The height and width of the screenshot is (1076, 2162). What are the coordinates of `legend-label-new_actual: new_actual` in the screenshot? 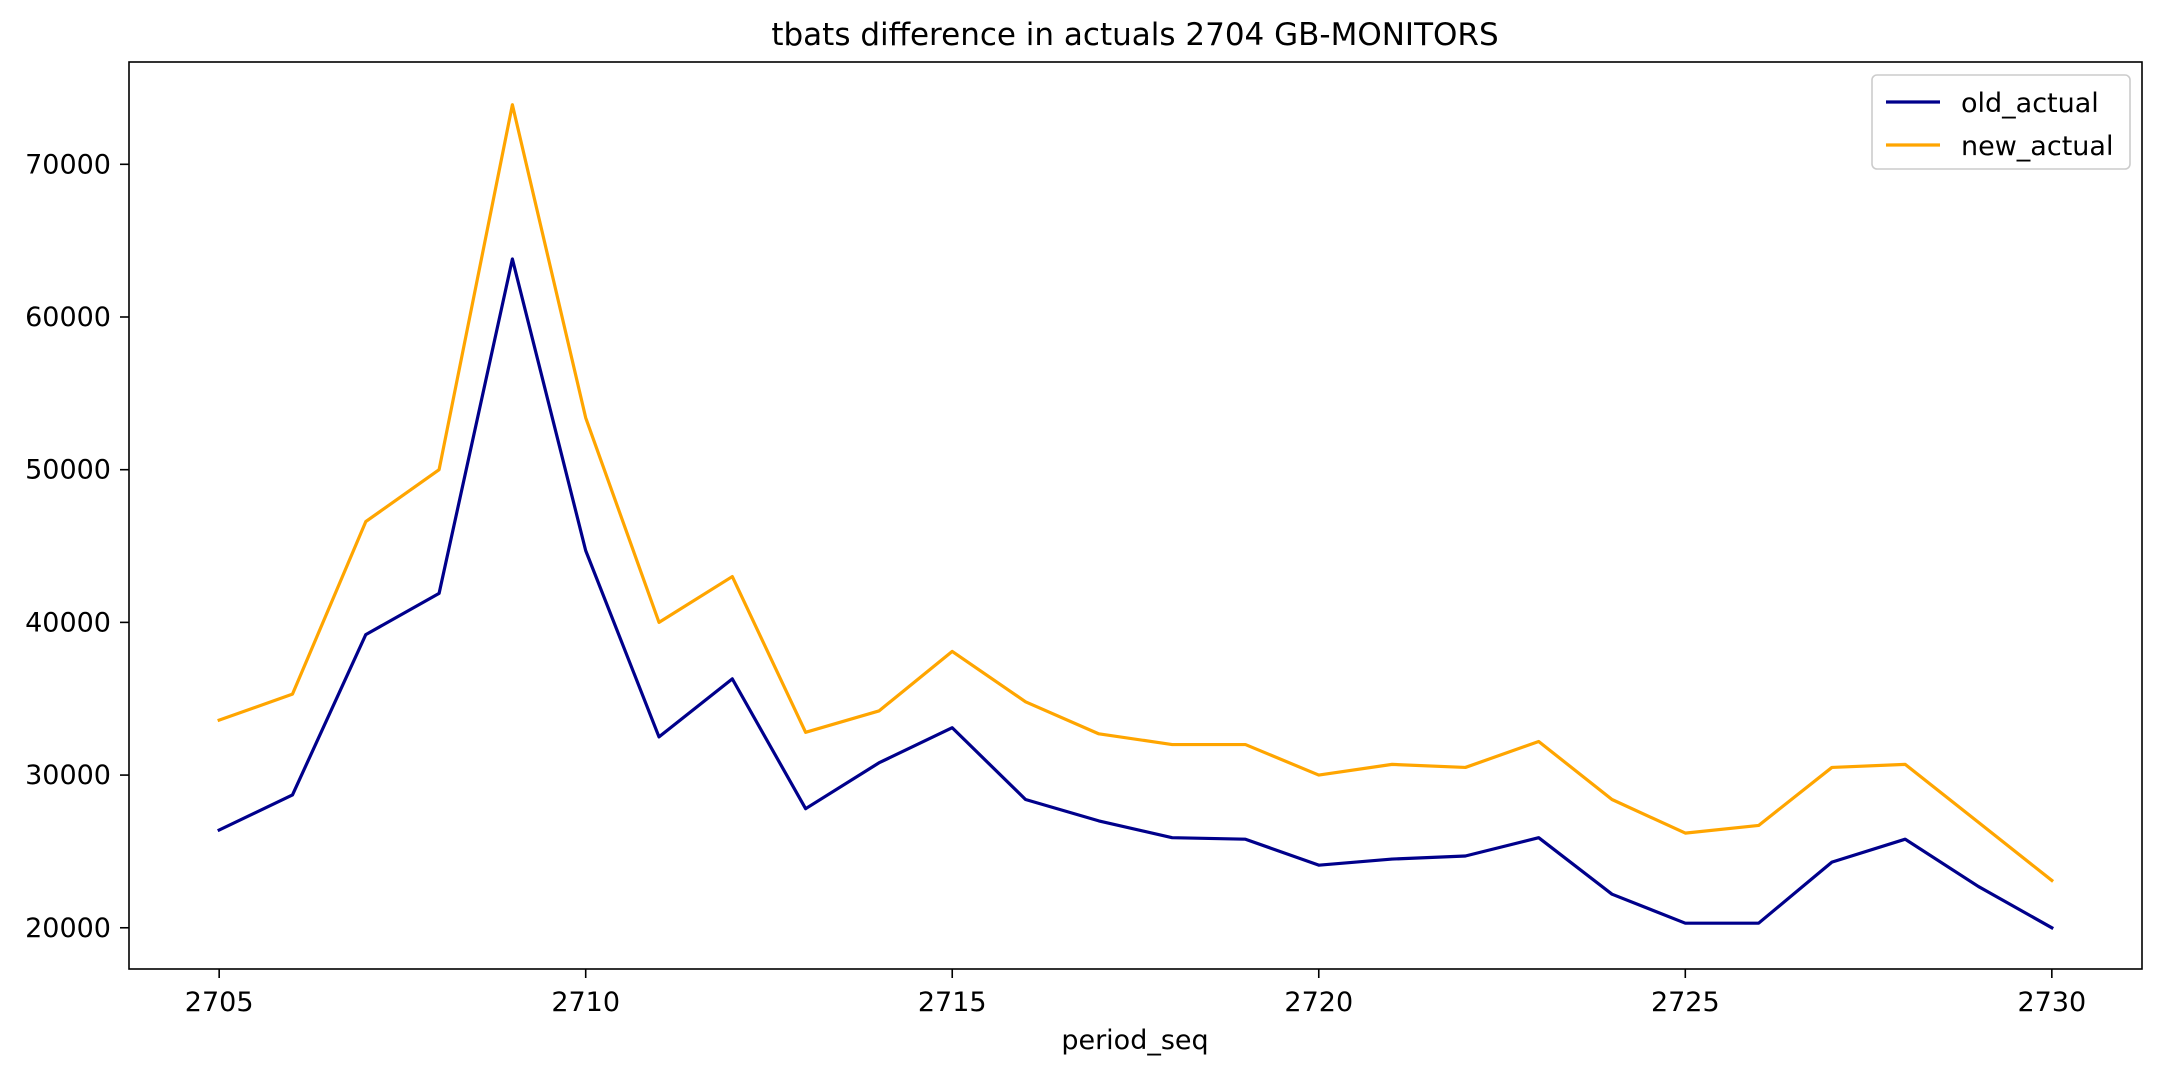 It's located at (2037, 146).